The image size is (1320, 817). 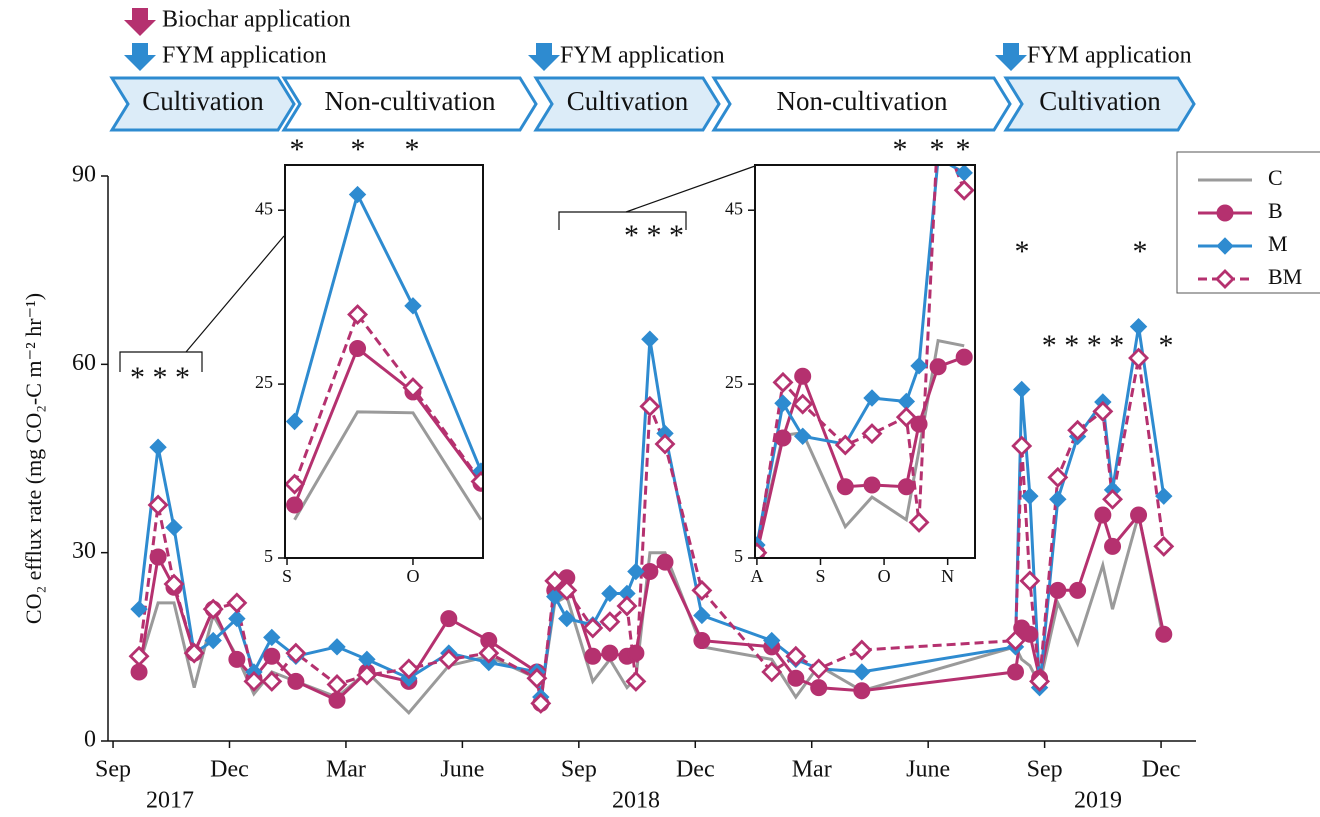 I want to click on x-tick-label: N, so click(x=947, y=576).